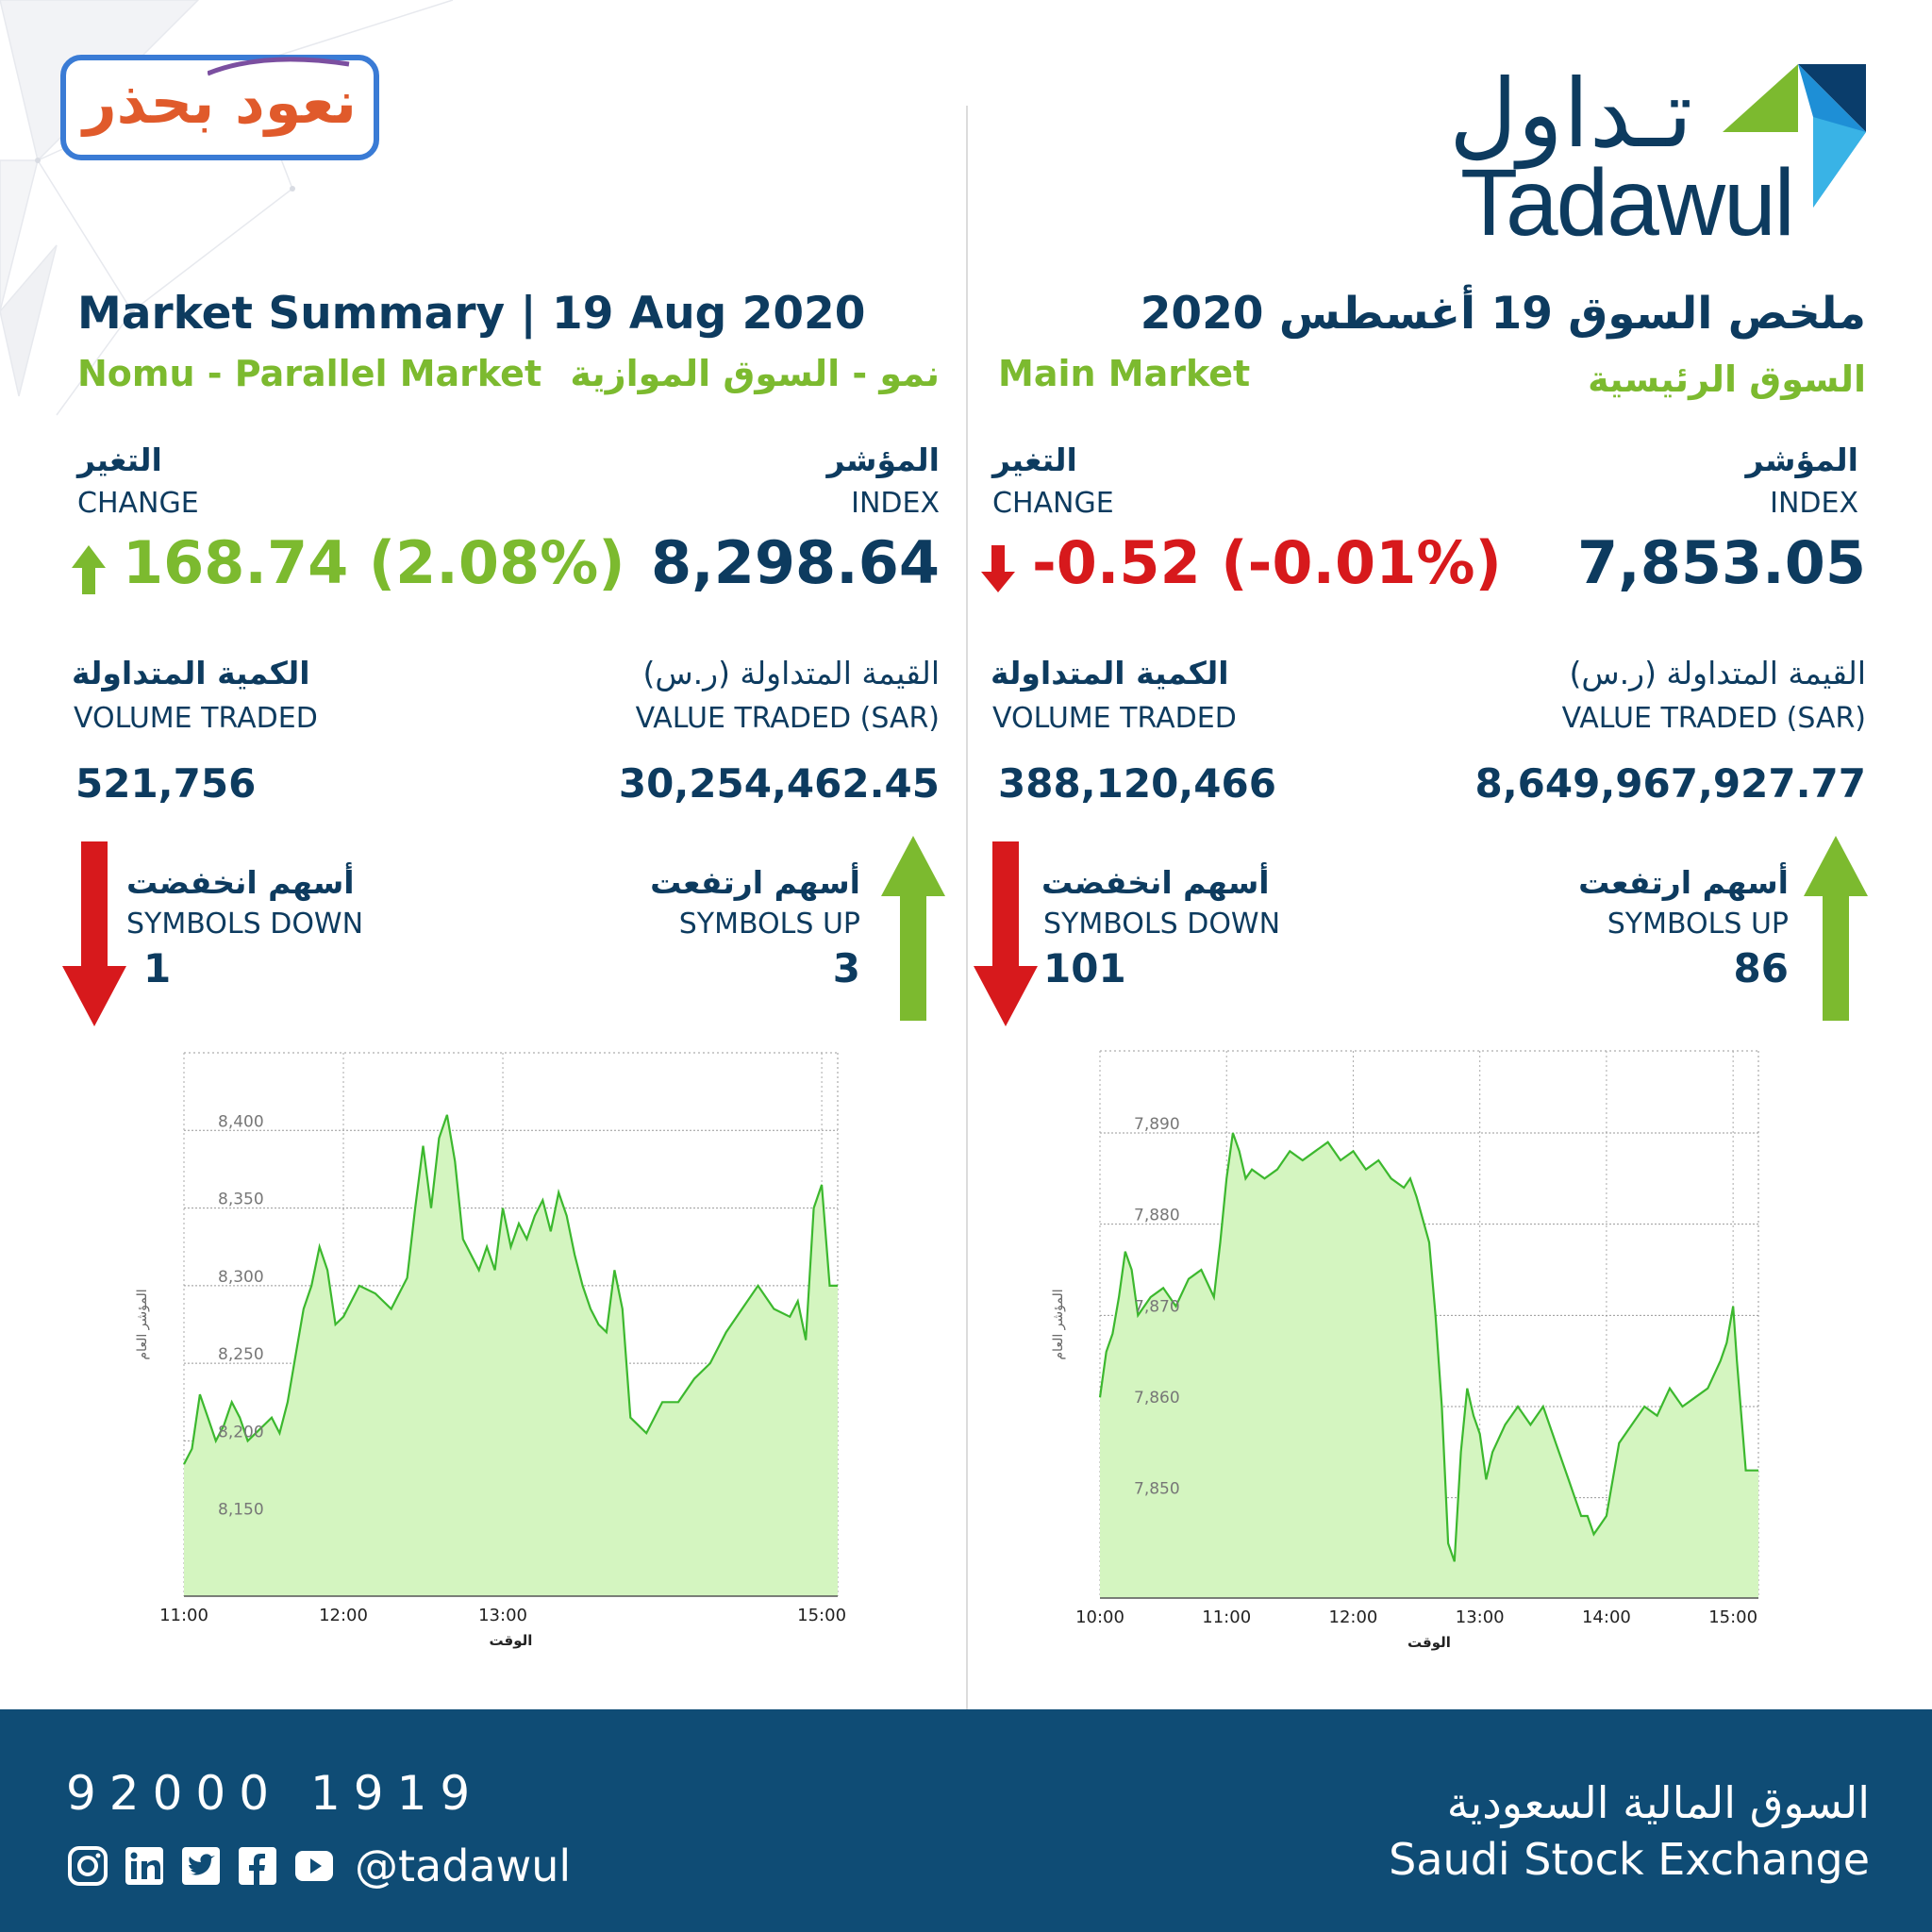  I want to click on main-volume-label-ar: الكمية المتداولة, so click(1110, 673).